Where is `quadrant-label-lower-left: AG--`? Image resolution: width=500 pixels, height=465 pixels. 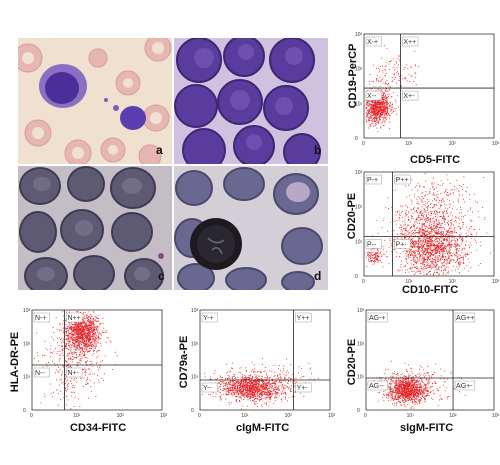
quadrant-label-lower-left: AG-- is located at coordinates (376, 386).